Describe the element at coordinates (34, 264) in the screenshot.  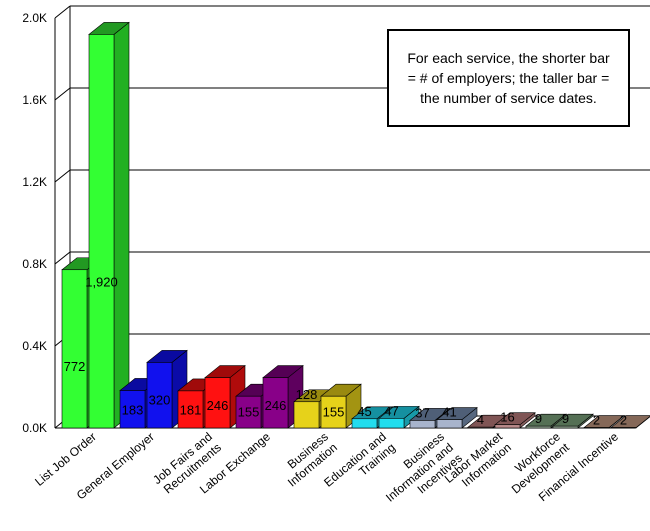
I see `y-tick-label: 0.8K` at that location.